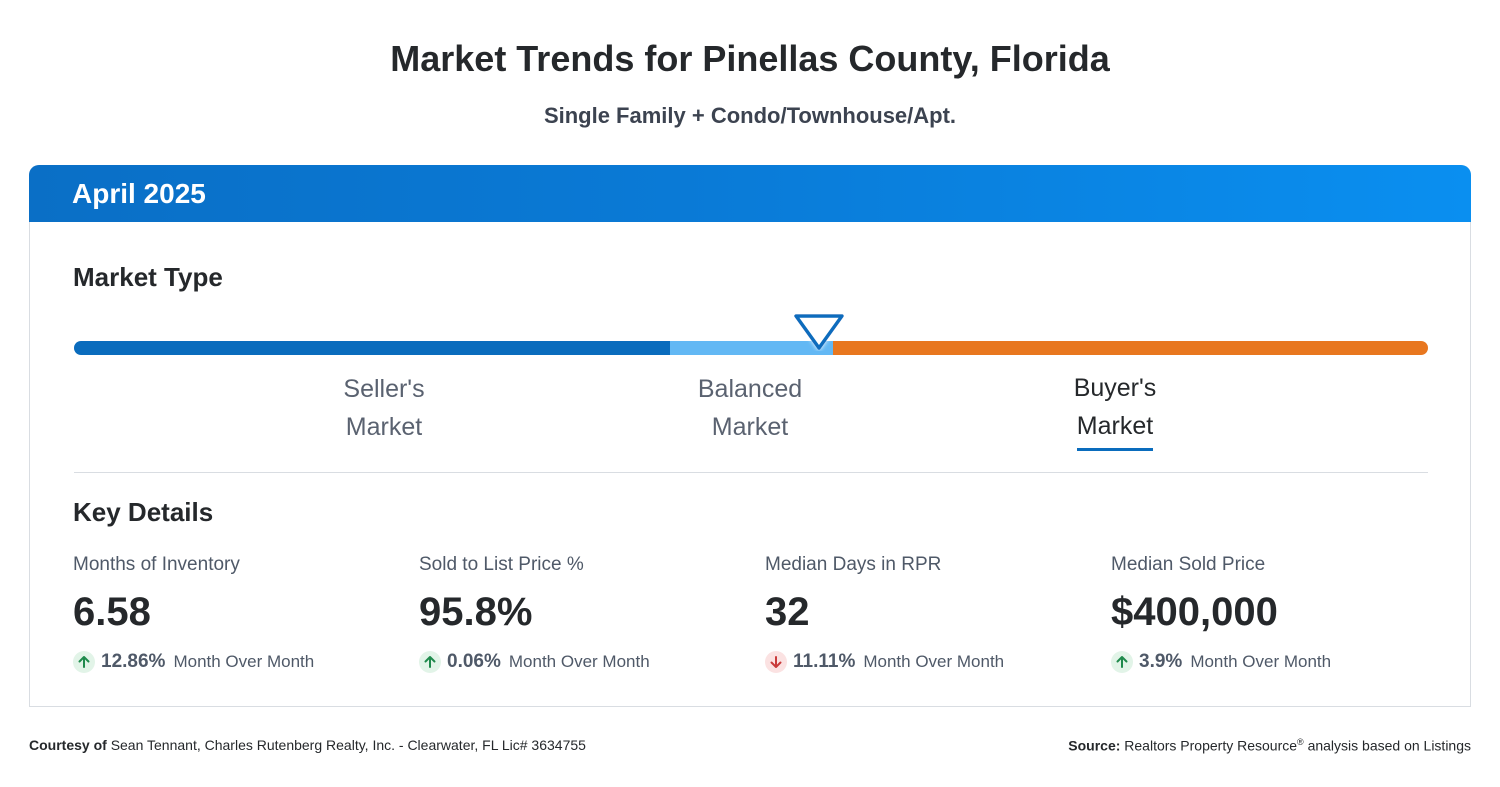 The height and width of the screenshot is (787, 1500). What do you see at coordinates (750, 427) in the screenshot?
I see `market-label-balanced-line2: Market` at bounding box center [750, 427].